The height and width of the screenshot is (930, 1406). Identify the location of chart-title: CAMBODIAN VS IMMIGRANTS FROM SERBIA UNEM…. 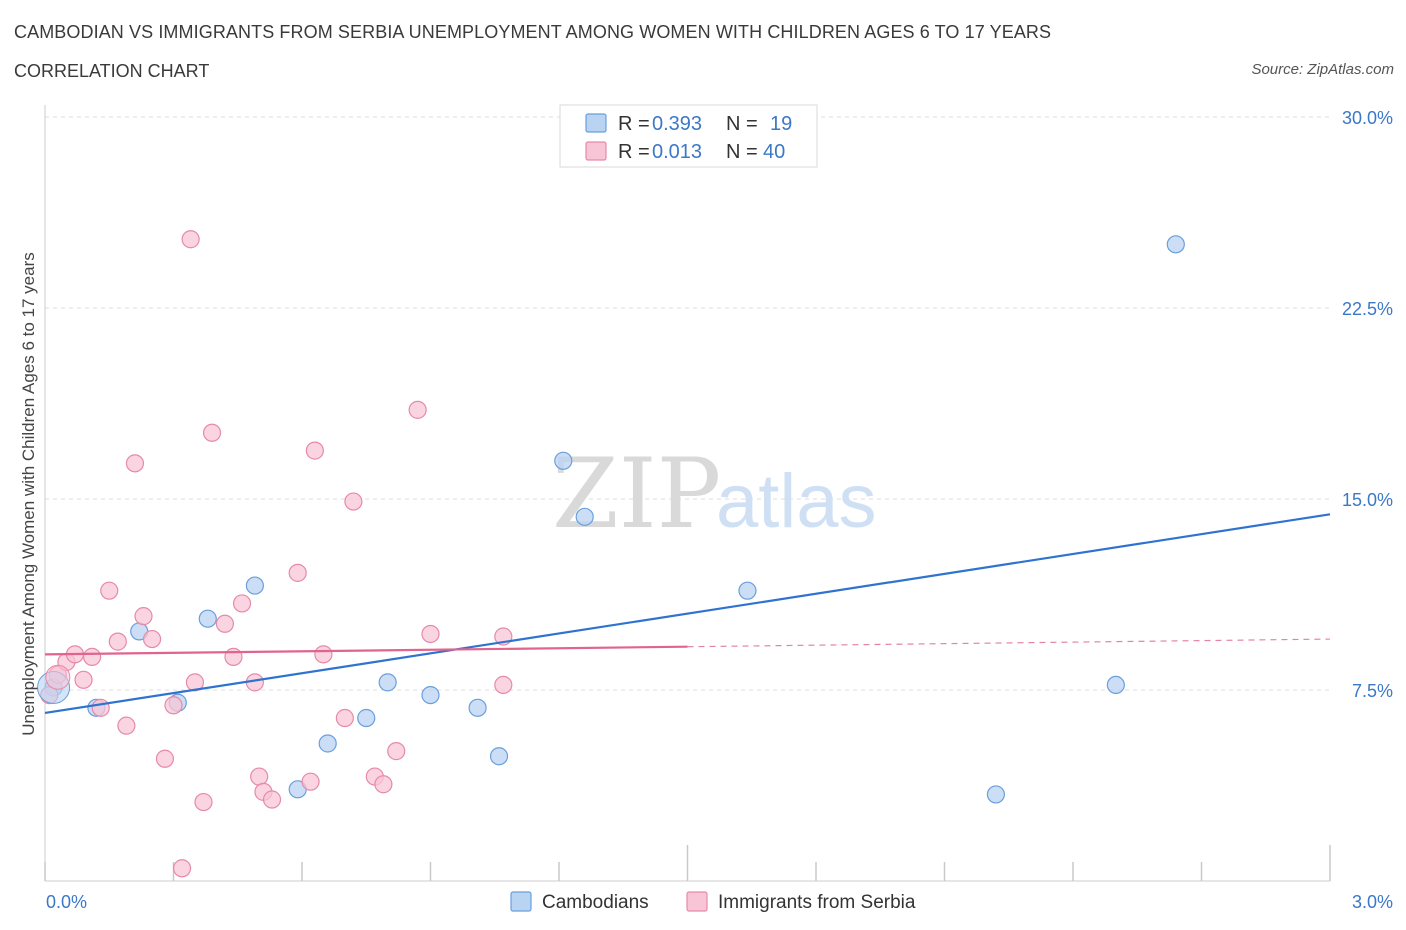
(533, 32).